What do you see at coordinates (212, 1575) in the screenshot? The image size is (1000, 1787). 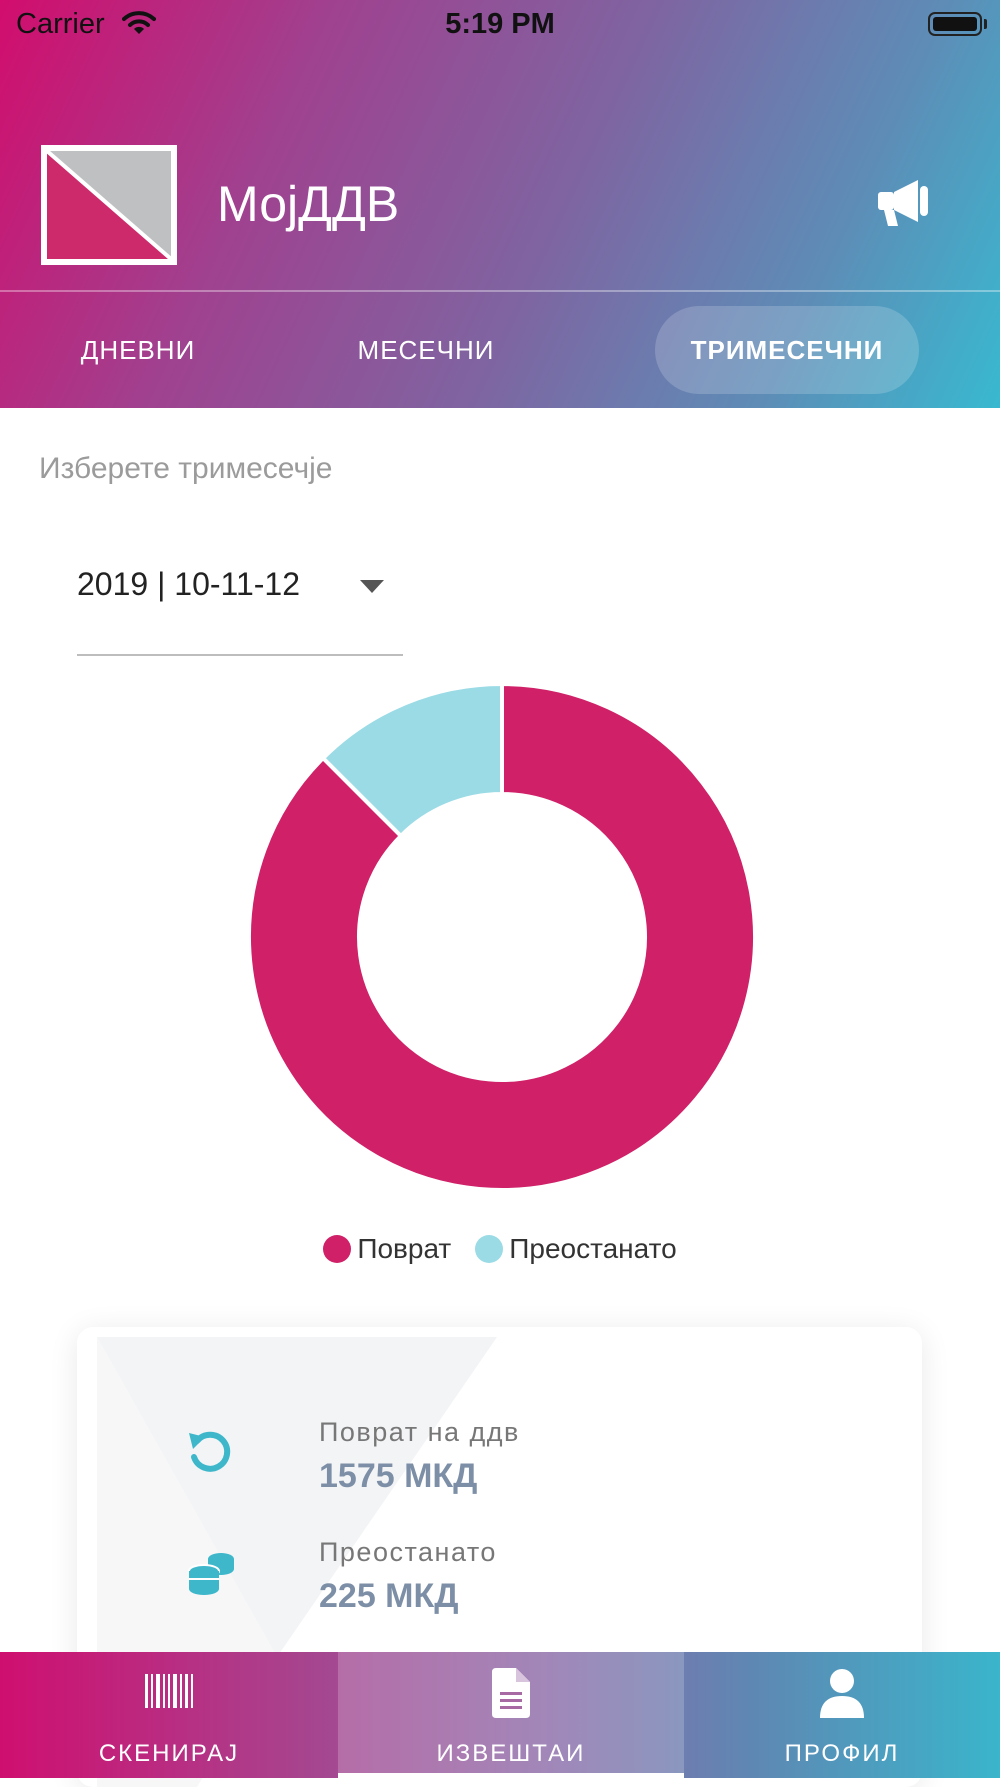 I see `coins-icon` at bounding box center [212, 1575].